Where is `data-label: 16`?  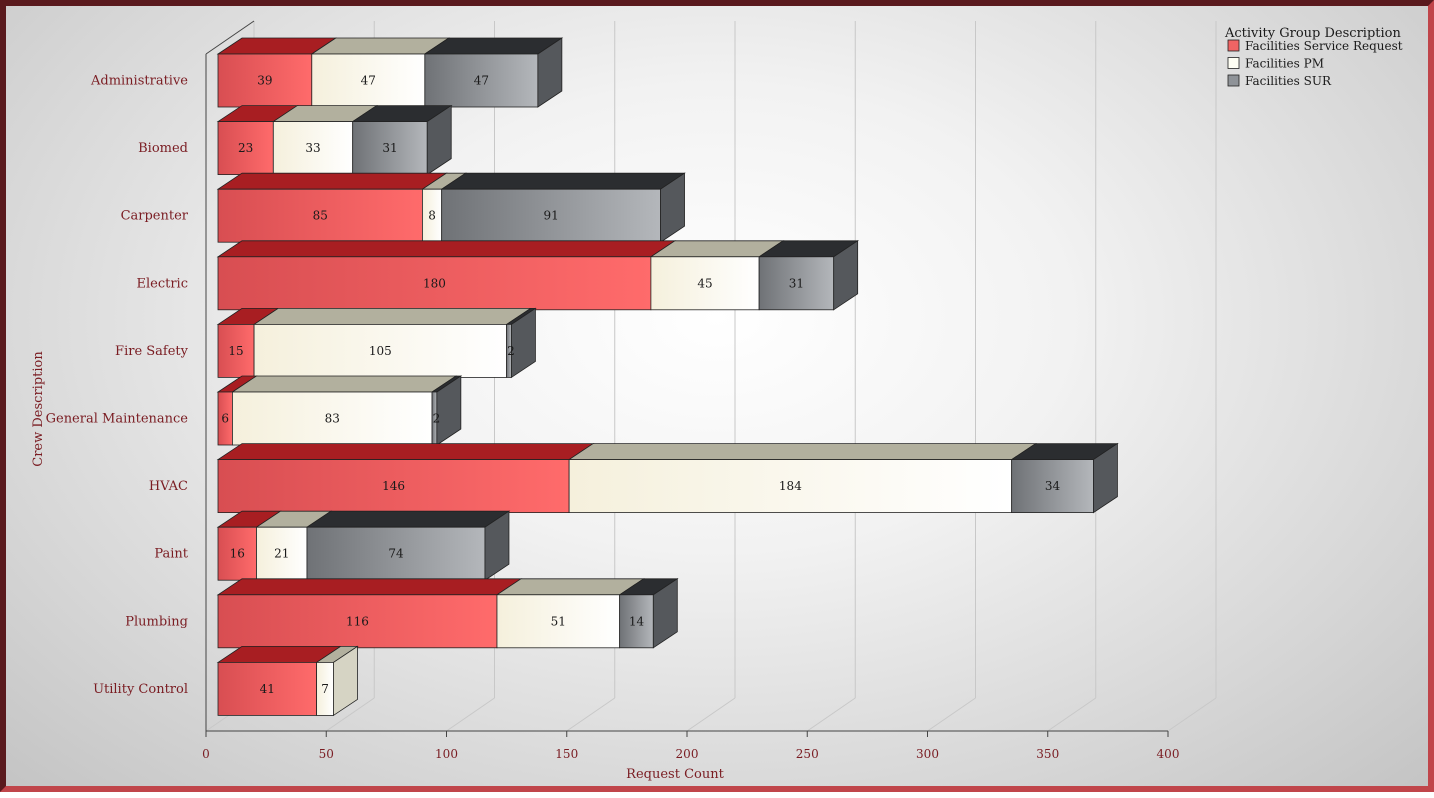 data-label: 16 is located at coordinates (237, 554).